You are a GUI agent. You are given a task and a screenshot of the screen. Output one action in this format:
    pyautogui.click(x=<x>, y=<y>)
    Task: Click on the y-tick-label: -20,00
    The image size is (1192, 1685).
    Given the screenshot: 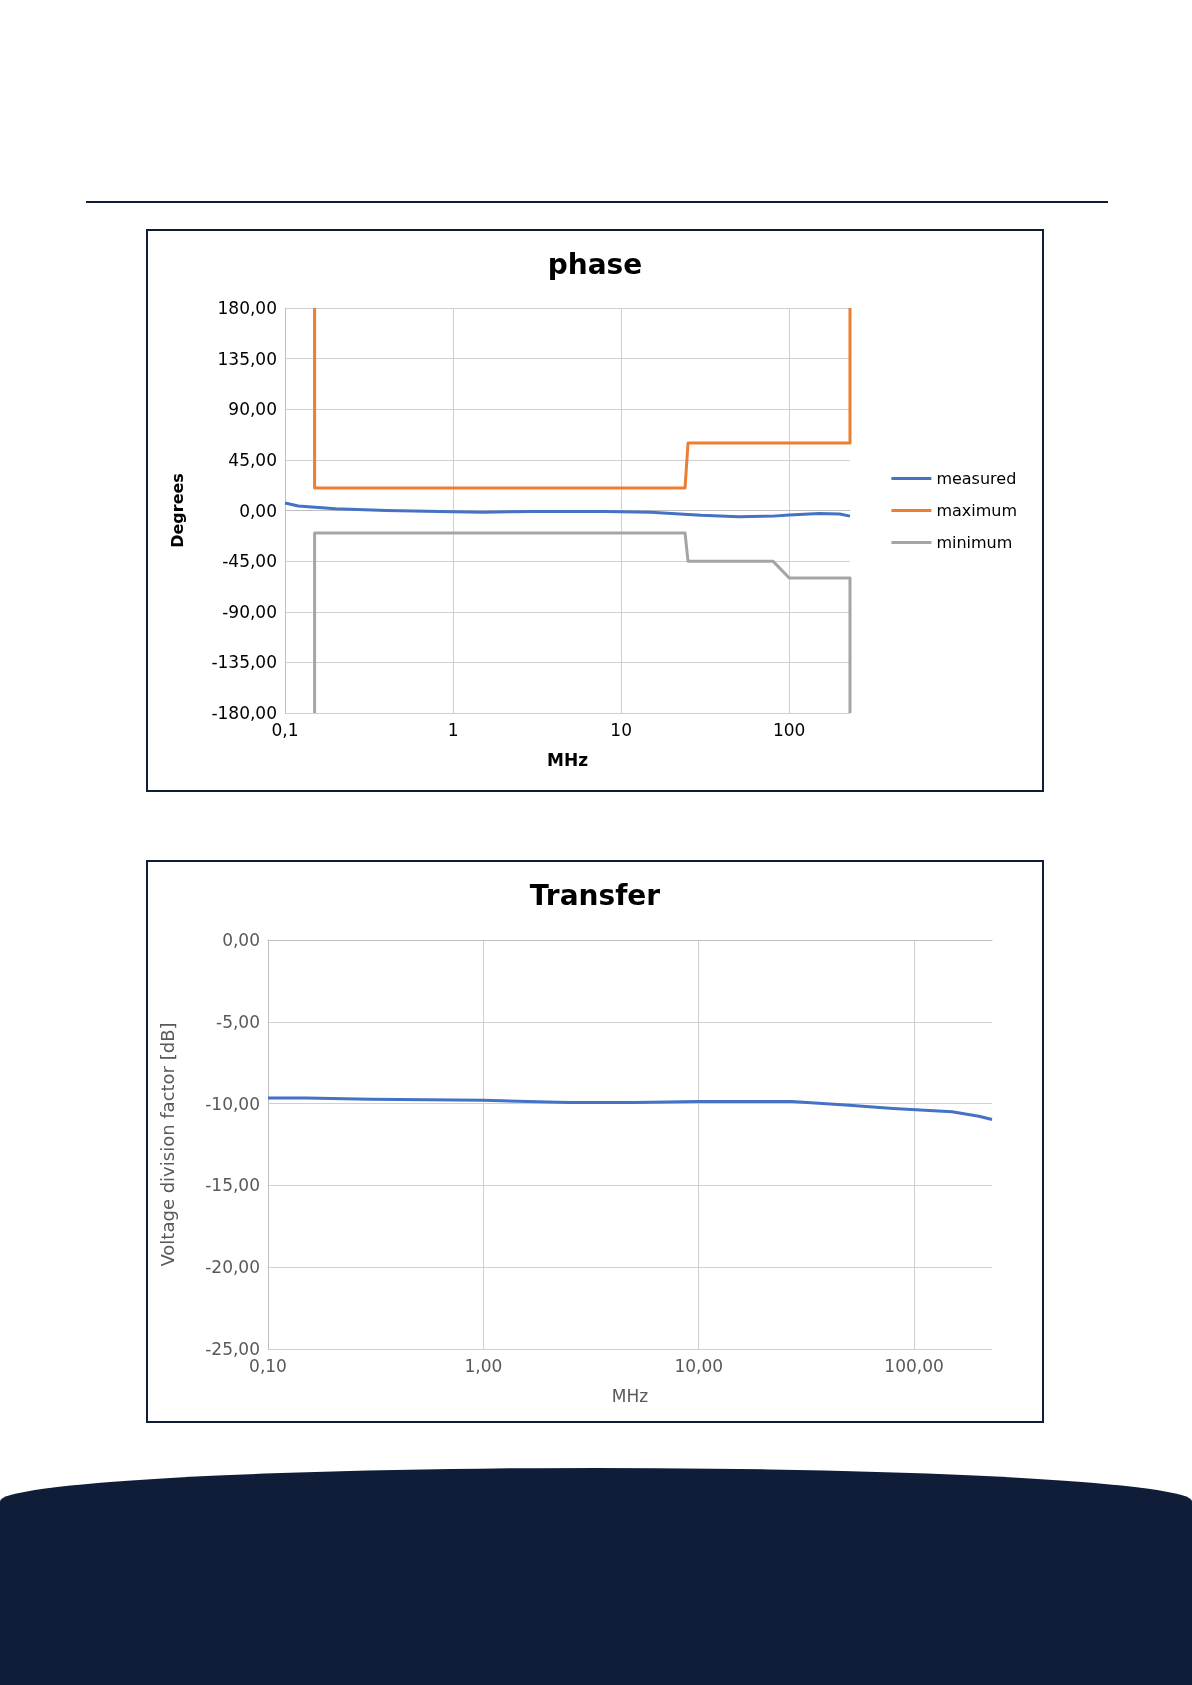 What is the action you would take?
    pyautogui.click(x=232, y=1267)
    